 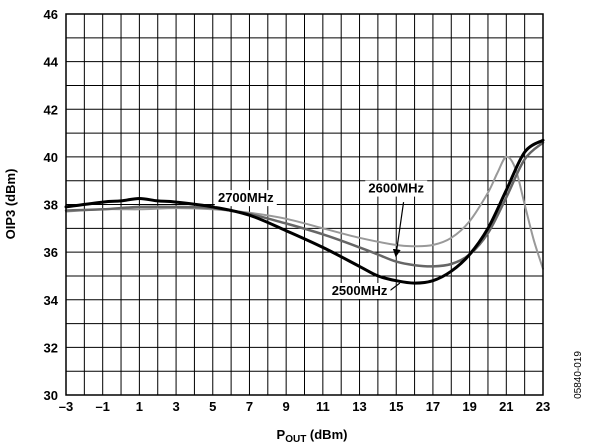 What do you see at coordinates (295, 439) in the screenshot?
I see `x-axis-label-subscript: OUT` at bounding box center [295, 439].